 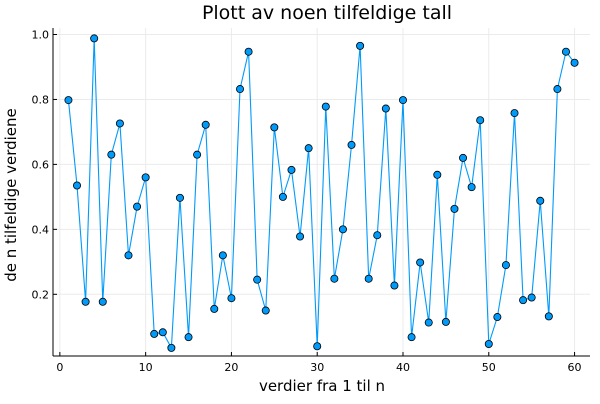 What do you see at coordinates (489, 367) in the screenshot?
I see `x-tick-label: 50` at bounding box center [489, 367].